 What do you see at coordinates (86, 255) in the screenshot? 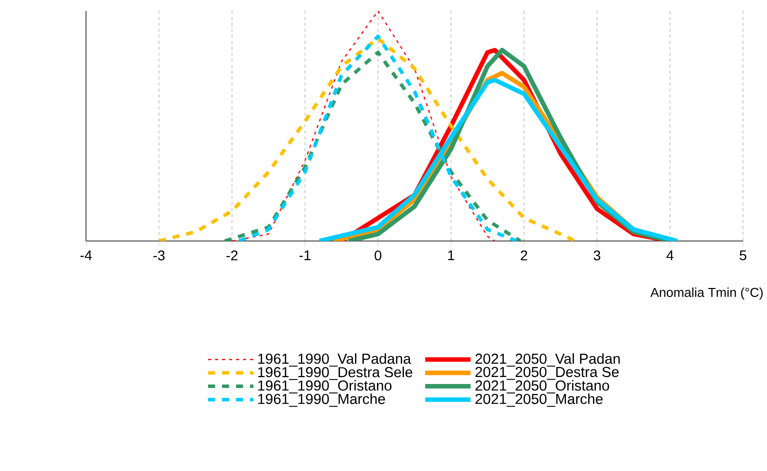
I see `x-tick-label: -4` at bounding box center [86, 255].